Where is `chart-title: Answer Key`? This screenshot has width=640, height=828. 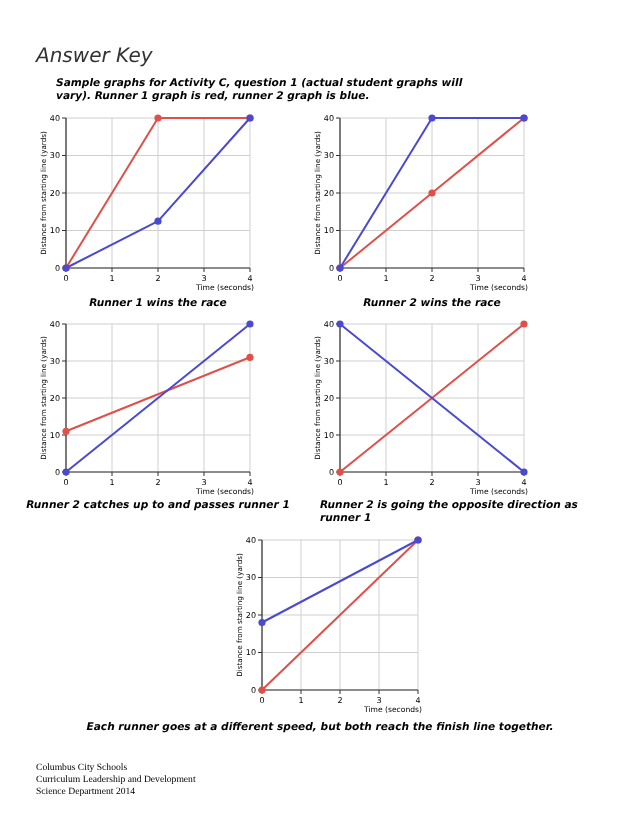
chart-title: Answer Key is located at coordinates (94, 57).